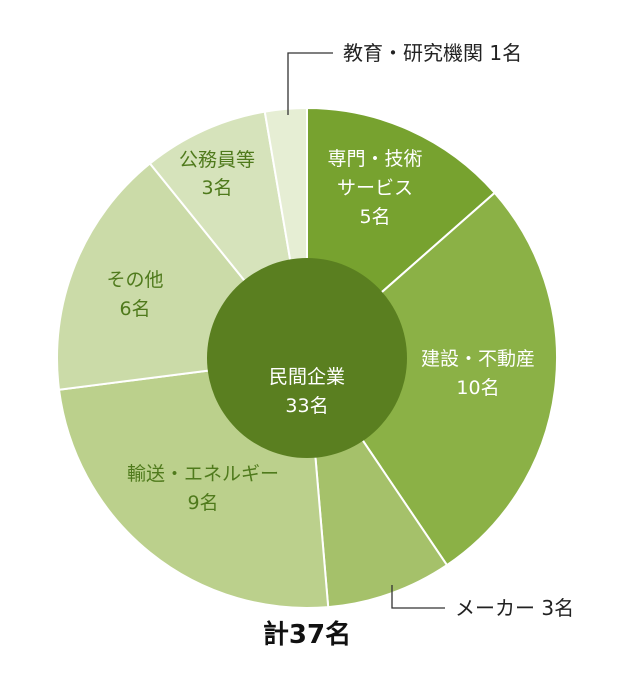 The height and width of the screenshot is (680, 640). Describe the element at coordinates (134, 280) in the screenshot. I see `label-other: その他` at that location.